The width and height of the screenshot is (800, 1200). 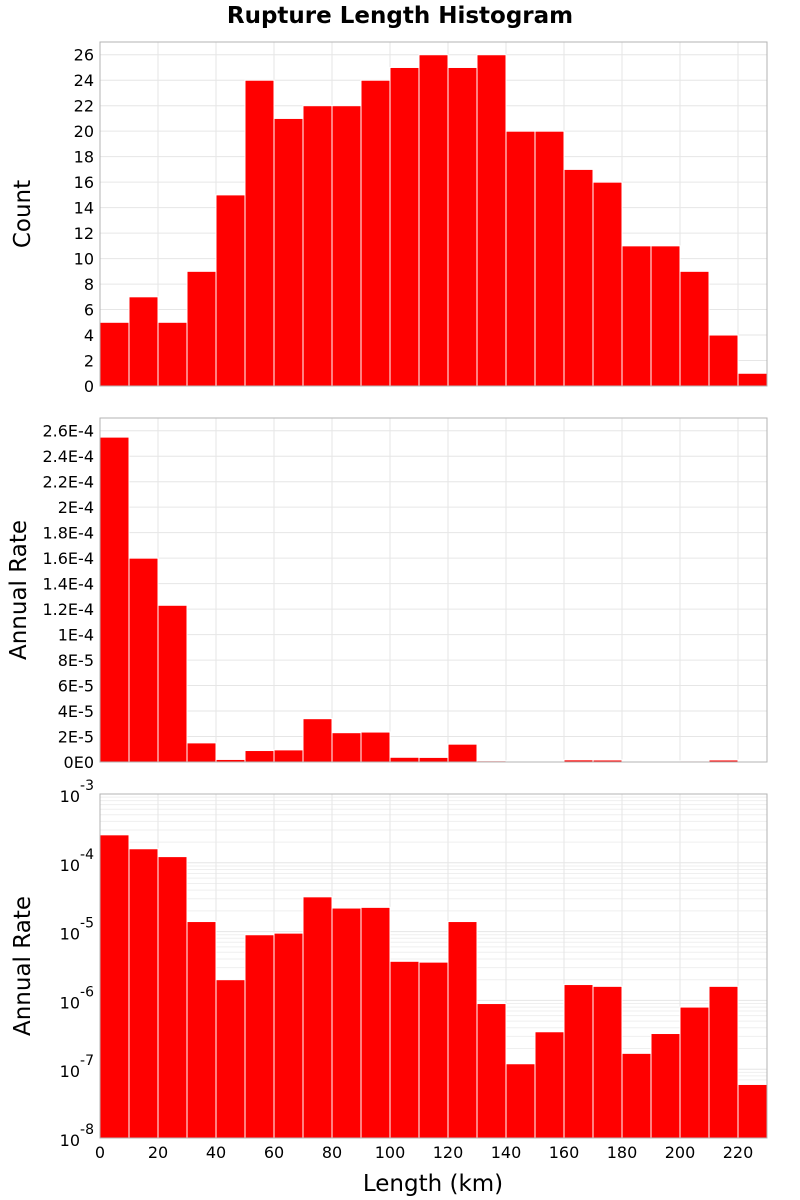 I want to click on y-tick-label: 12, so click(x=84, y=233).